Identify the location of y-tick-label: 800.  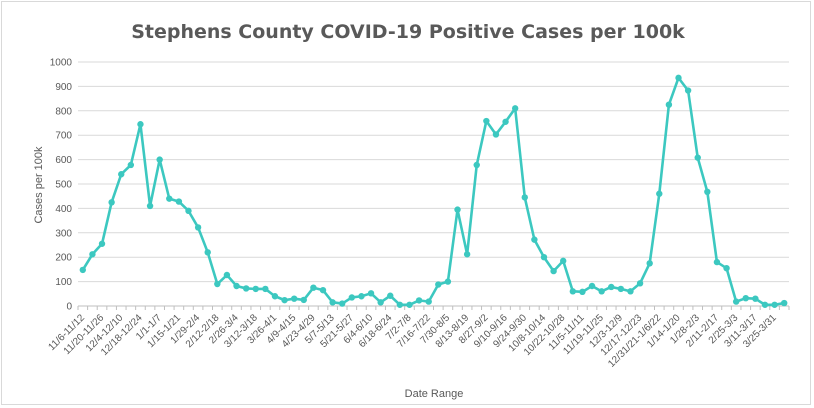
(63, 111).